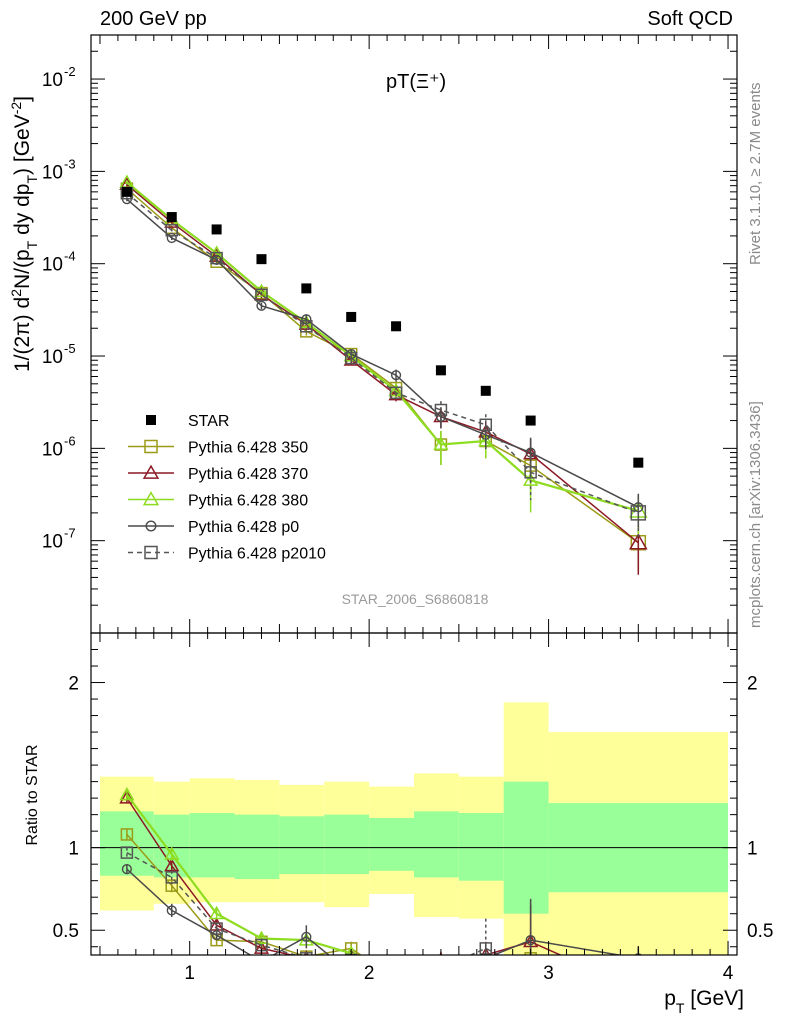 Image resolution: width=786 pixels, height=1024 pixels. I want to click on legend-entry-2: Pythia 6.428 370, so click(218, 473).